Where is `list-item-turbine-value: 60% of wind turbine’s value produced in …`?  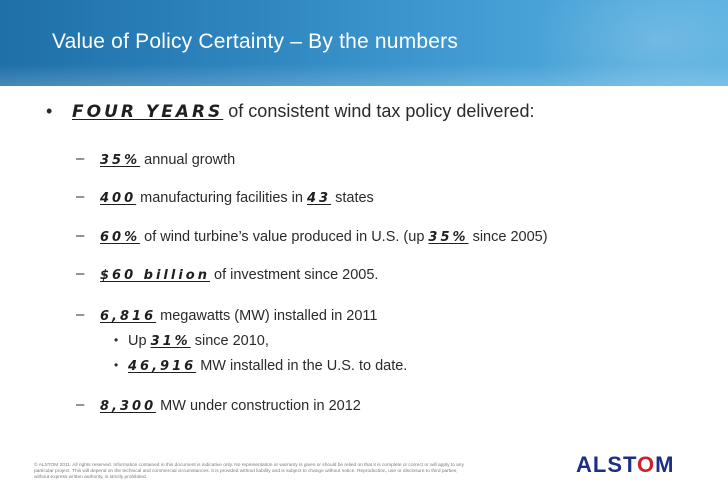
list-item-turbine-value: 60% of wind turbine’s value produced in … is located at coordinates (324, 237).